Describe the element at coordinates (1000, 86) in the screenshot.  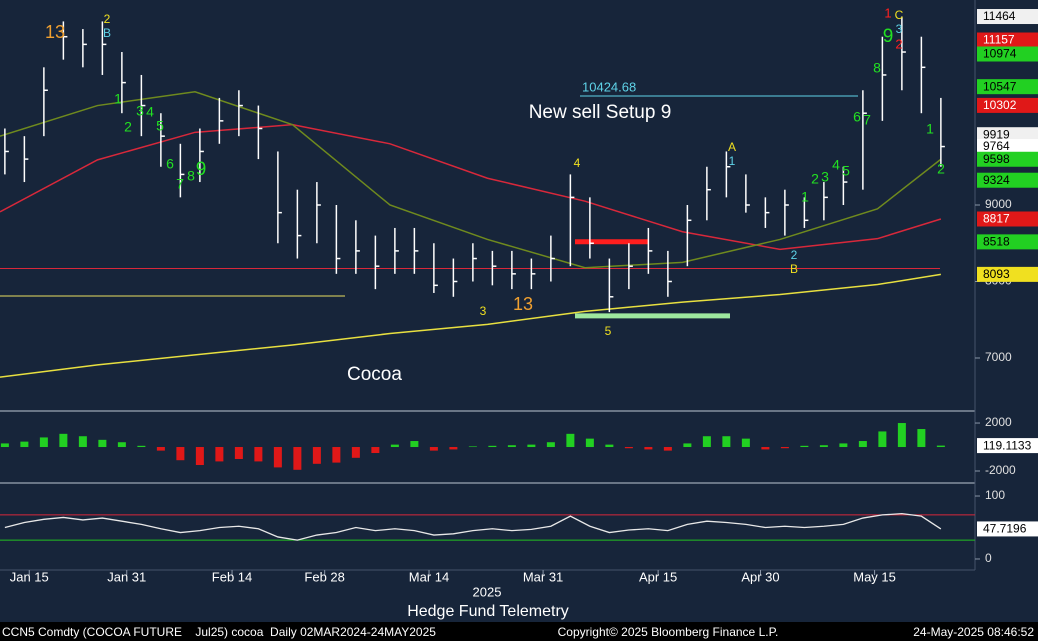
I see `value-box-label: 10547` at that location.